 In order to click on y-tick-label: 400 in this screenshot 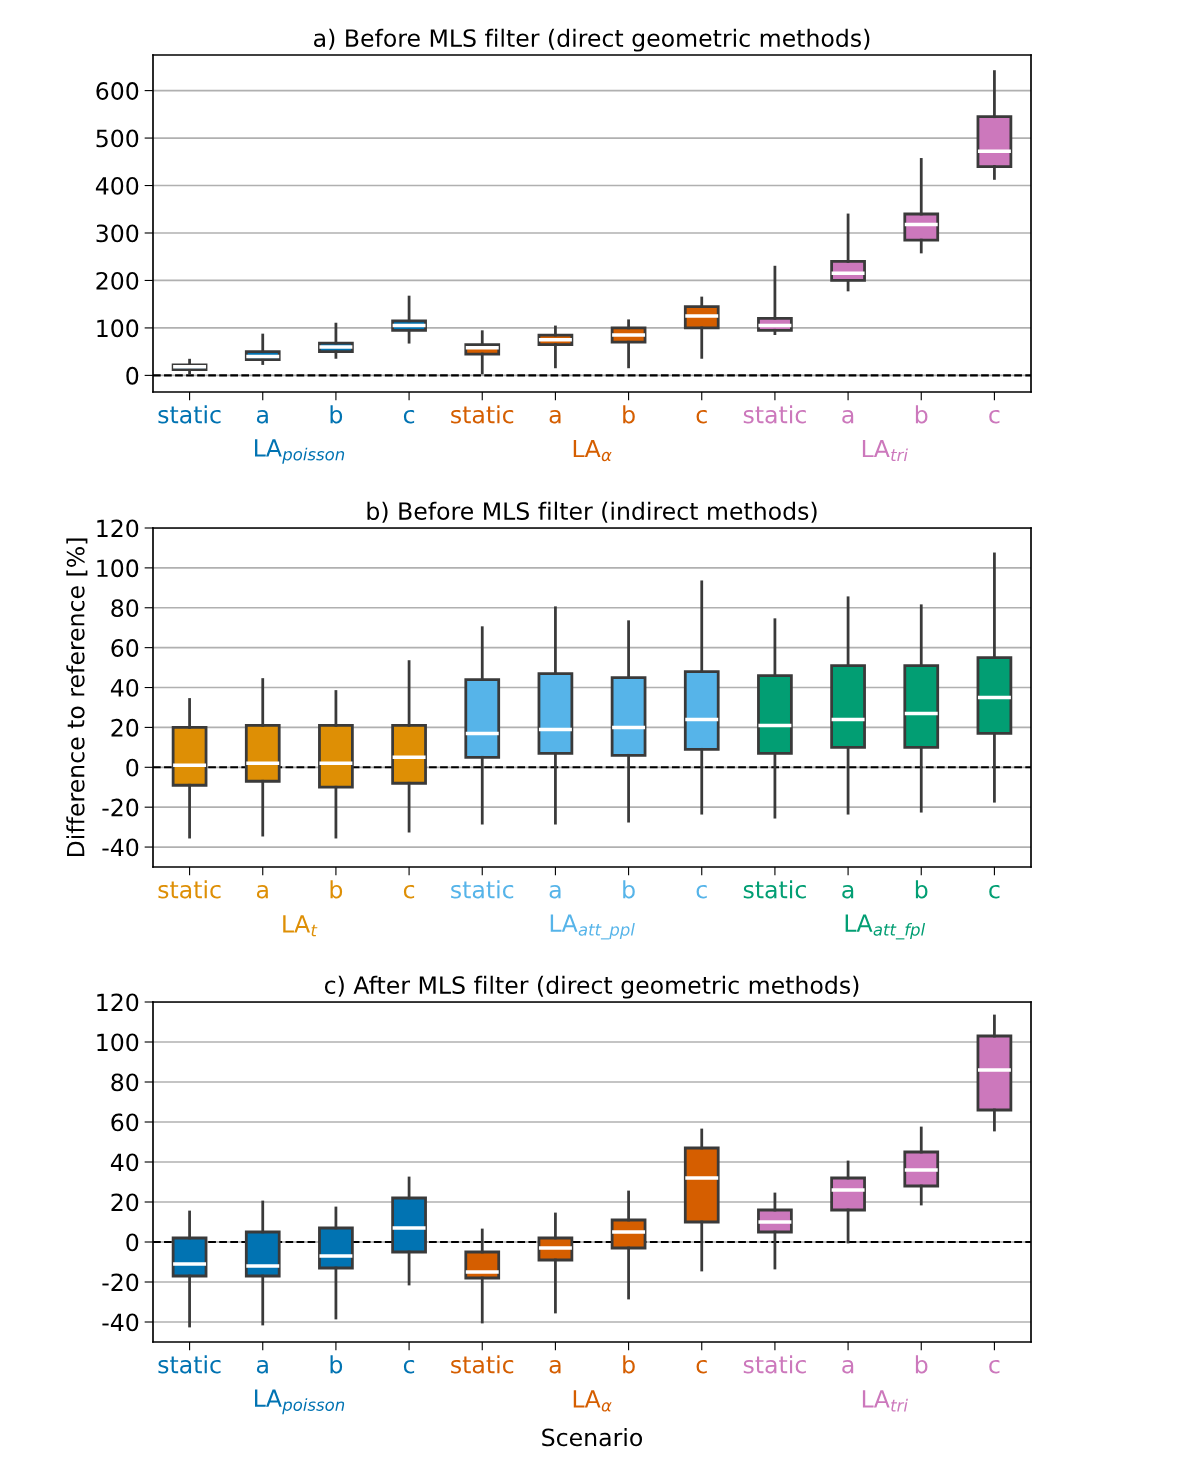, I will do `click(117, 185)`.